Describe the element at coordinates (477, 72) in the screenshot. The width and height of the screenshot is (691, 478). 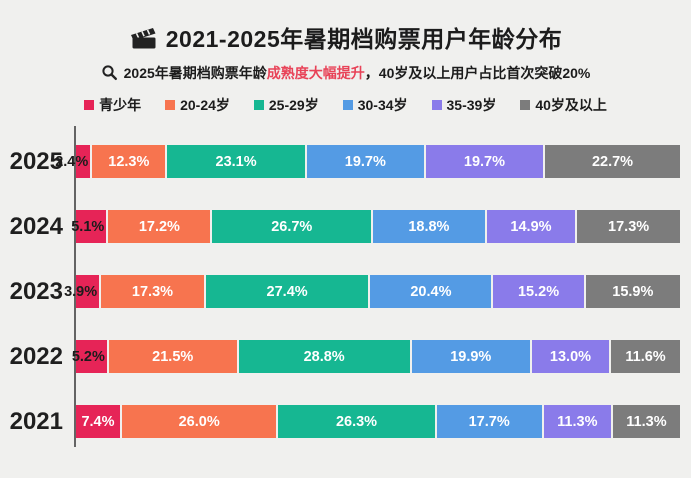
I see `subtitle-suffix: ，40岁及以上用户占比首次突破20%` at that location.